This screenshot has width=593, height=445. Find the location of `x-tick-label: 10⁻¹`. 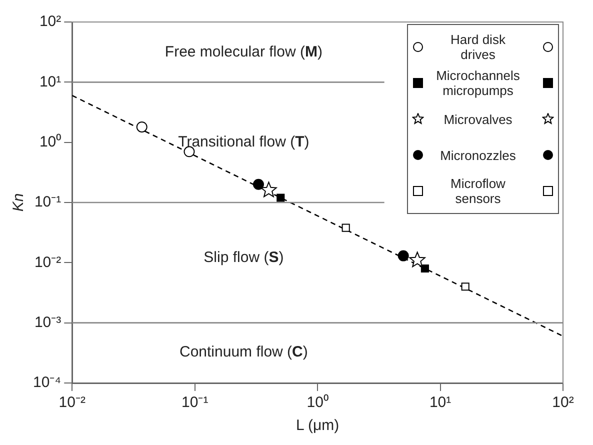

x-tick-label: 10⁻¹ is located at coordinates (195, 403).